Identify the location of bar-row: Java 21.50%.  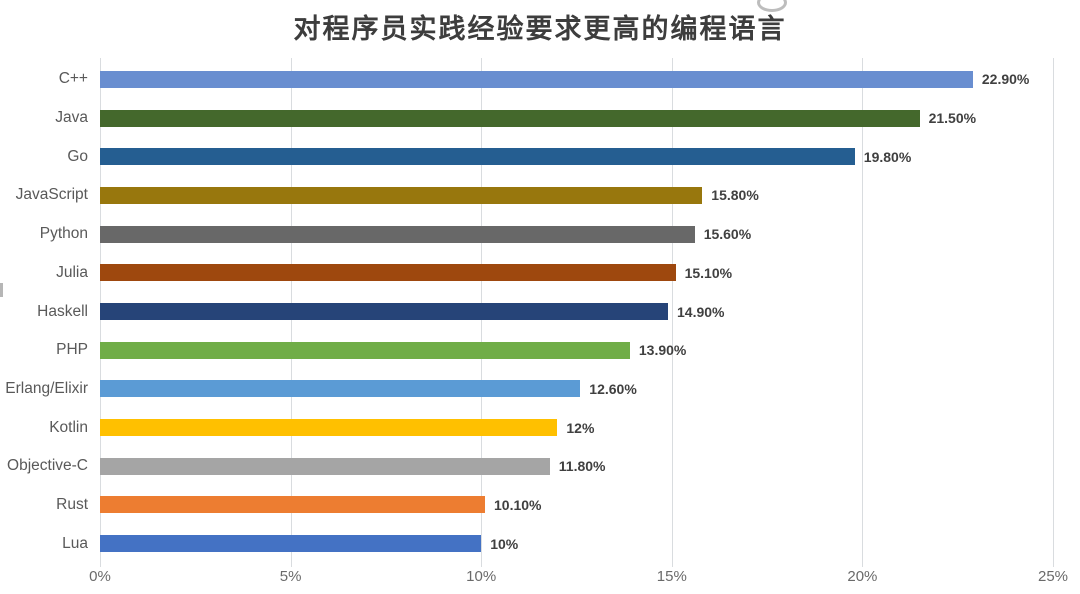
(540, 118).